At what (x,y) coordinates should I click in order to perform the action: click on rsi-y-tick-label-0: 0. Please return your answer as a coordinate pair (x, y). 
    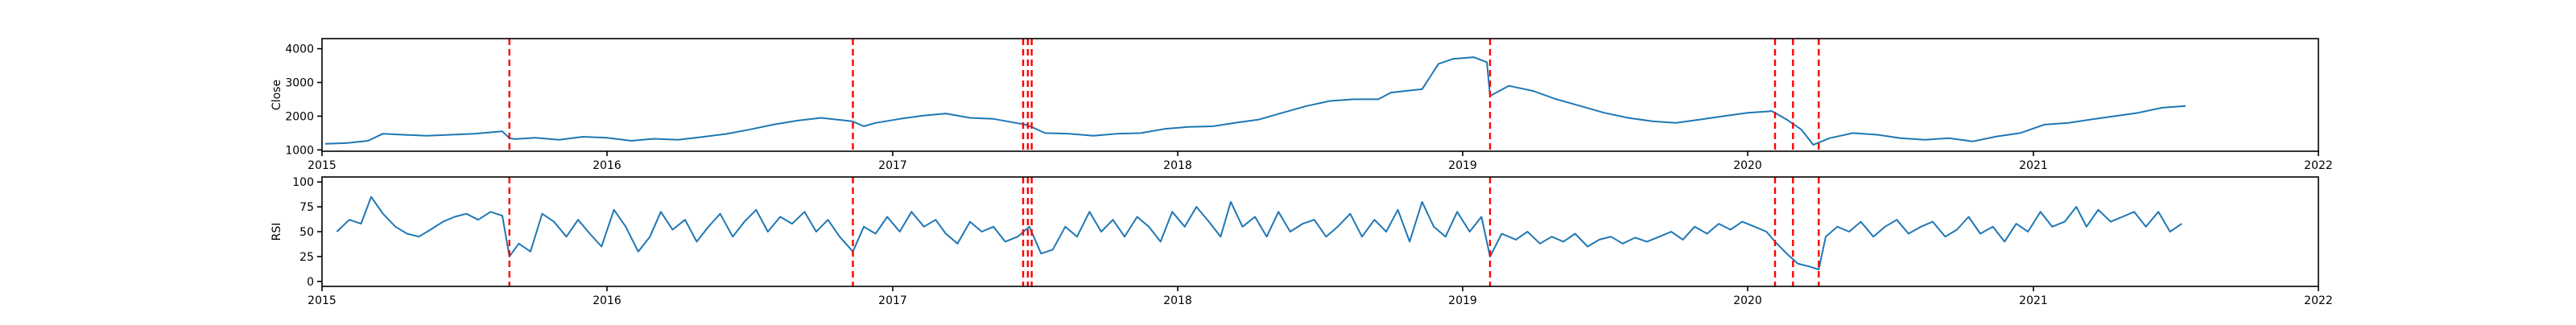
    Looking at the image, I should click on (310, 282).